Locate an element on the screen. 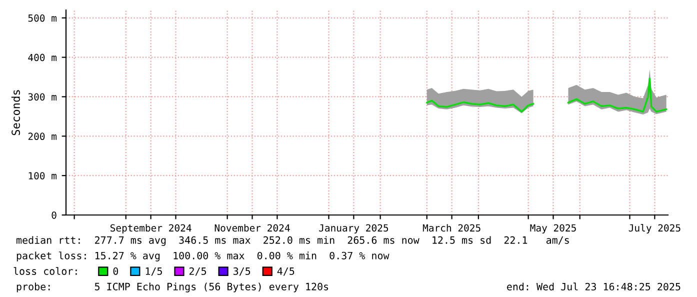 The image size is (697, 297). x-tick-label: January 2025 is located at coordinates (353, 229).